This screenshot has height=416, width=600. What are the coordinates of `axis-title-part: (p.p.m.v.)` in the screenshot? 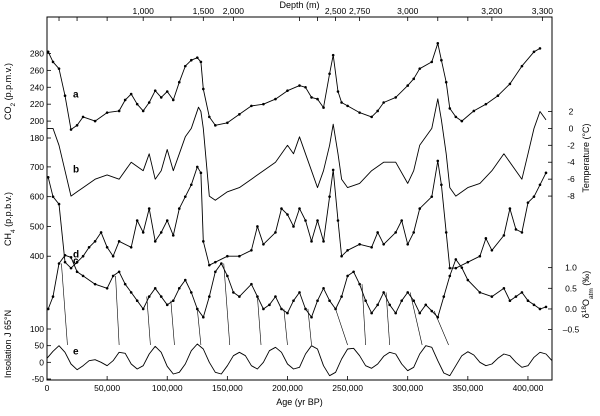 It's located at (8, 83).